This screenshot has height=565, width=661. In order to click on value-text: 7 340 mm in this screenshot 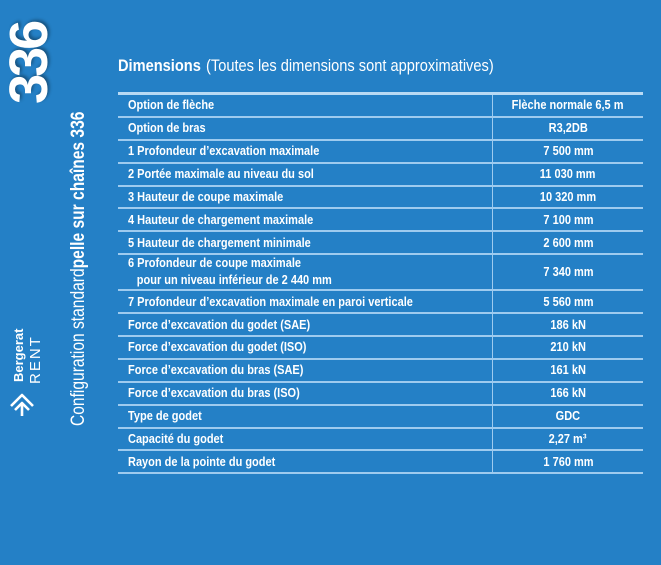, I will do `click(568, 271)`.